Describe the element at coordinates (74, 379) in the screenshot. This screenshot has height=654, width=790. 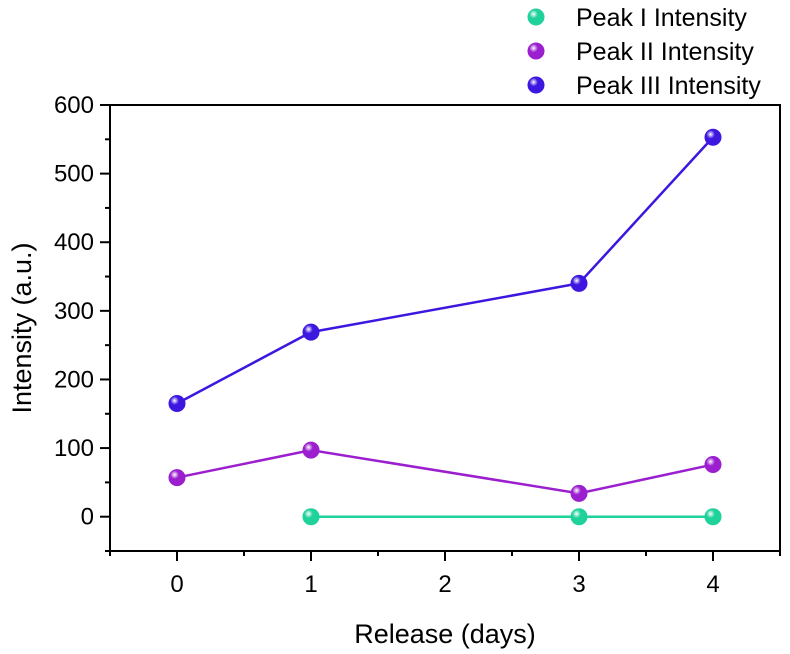
I see `y-tick-label: 200` at that location.